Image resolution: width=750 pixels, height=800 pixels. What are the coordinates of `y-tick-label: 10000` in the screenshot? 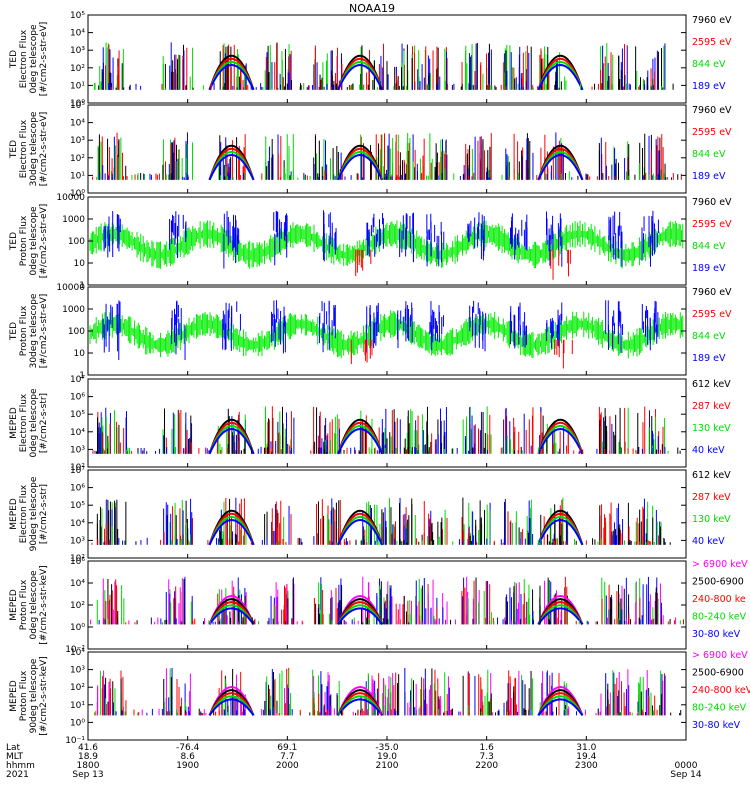 It's located at (70, 198).